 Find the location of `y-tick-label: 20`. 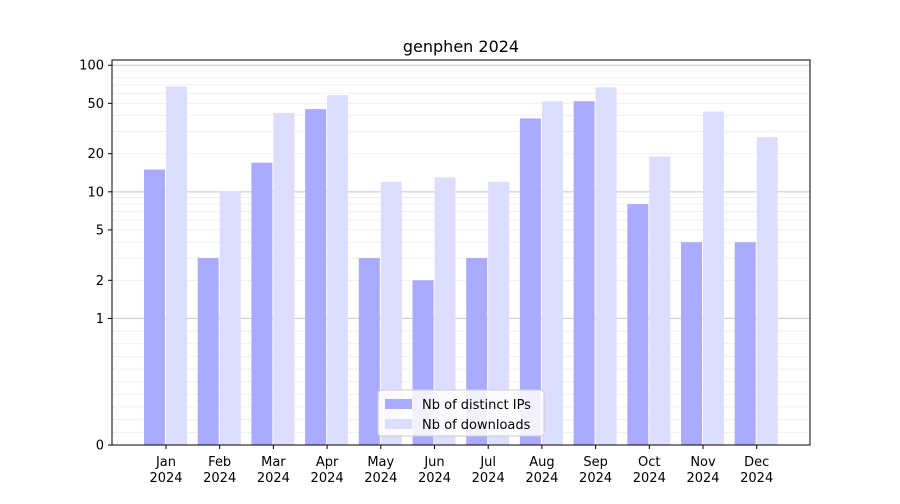

y-tick-label: 20 is located at coordinates (95, 154).